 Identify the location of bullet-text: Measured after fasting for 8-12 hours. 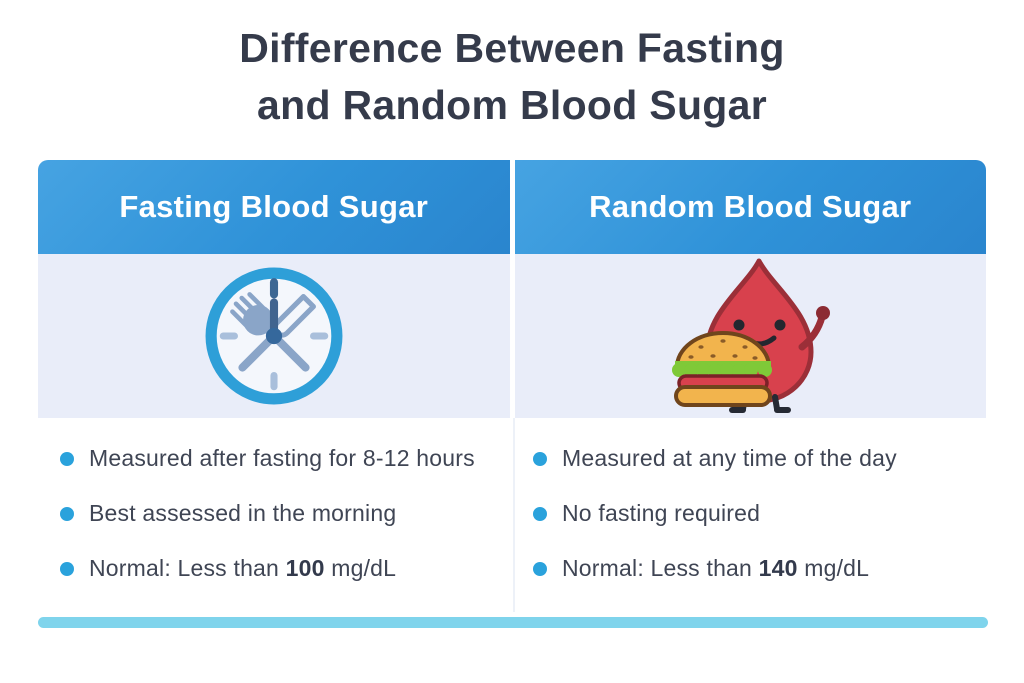
(282, 458).